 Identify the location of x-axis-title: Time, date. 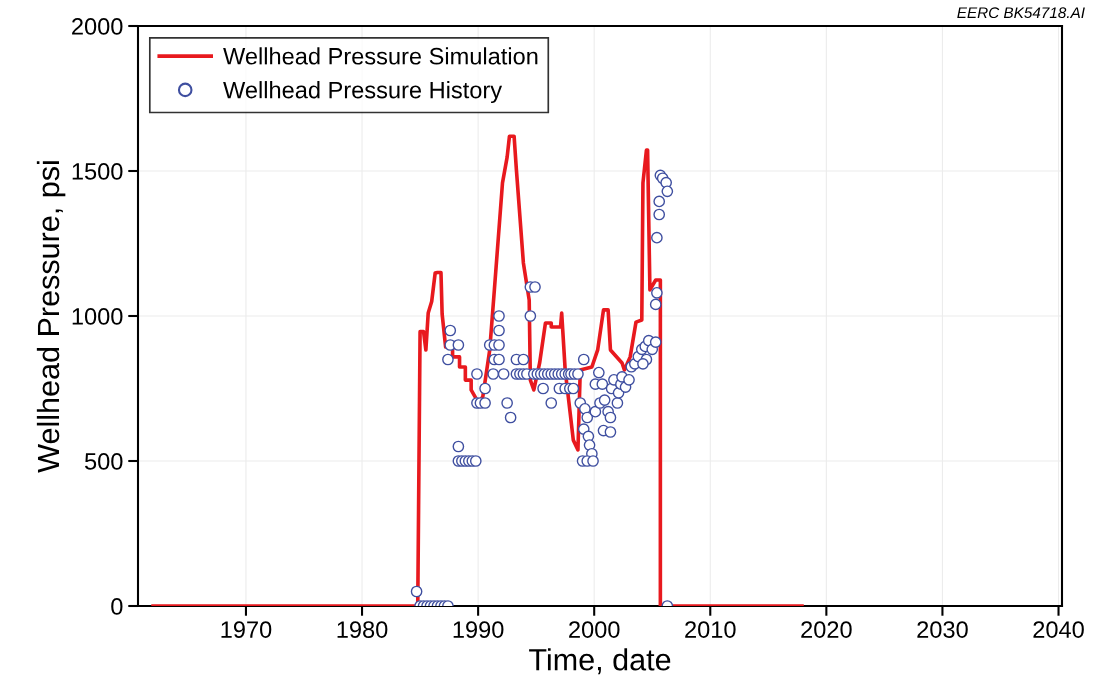
(600, 661).